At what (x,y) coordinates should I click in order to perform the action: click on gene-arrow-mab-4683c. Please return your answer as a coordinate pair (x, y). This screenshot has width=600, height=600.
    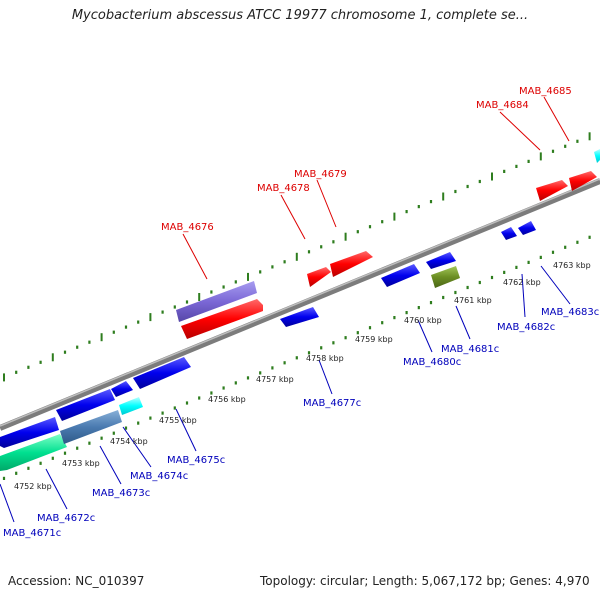
    Looking at the image, I should click on (527, 228).